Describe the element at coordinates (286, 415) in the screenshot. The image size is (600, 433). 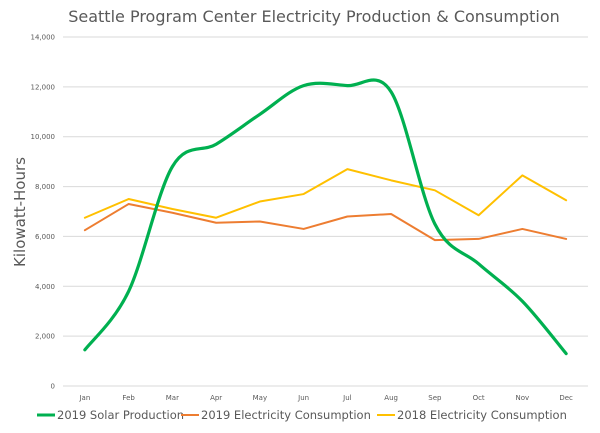
I see `legend-label: 2019 Electricity Consumption` at that location.